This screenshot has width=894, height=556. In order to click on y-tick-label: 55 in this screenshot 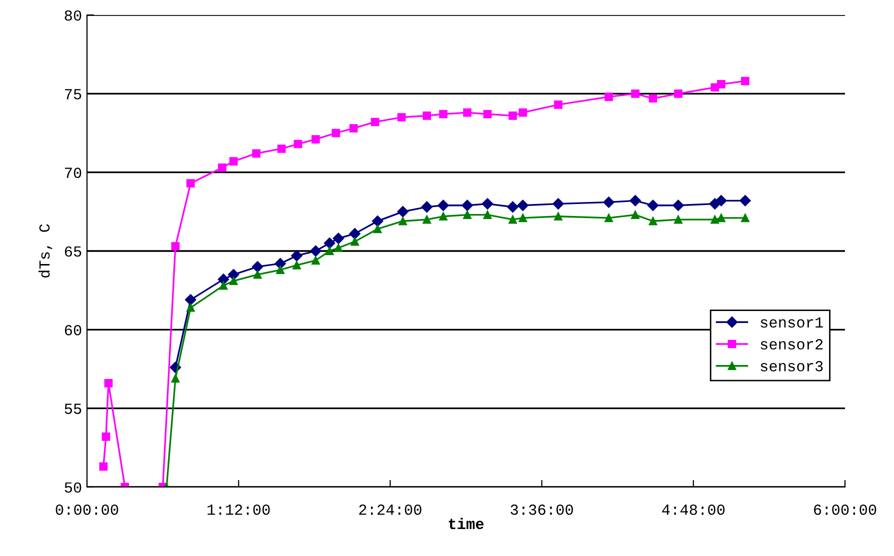, I will do `click(73, 409)`.